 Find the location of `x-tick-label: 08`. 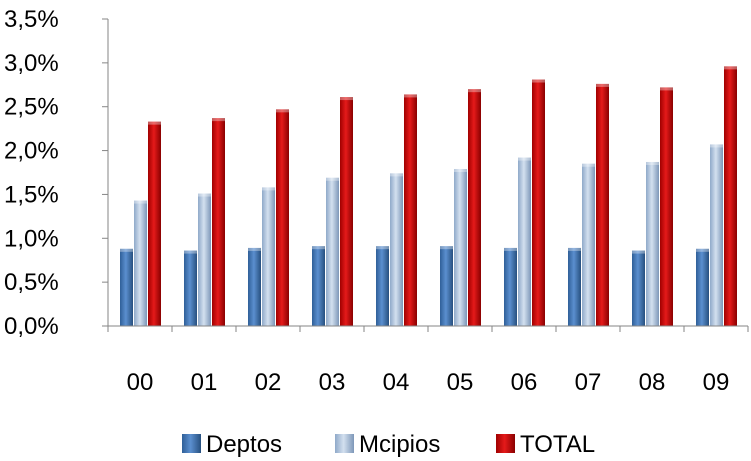

x-tick-label: 08 is located at coordinates (652, 382).